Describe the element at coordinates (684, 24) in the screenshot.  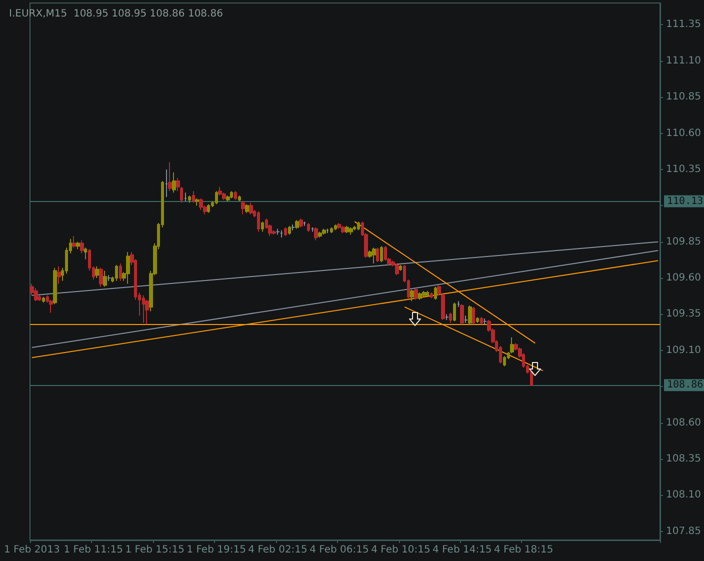
I see `y-tick-label: 111.35` at that location.